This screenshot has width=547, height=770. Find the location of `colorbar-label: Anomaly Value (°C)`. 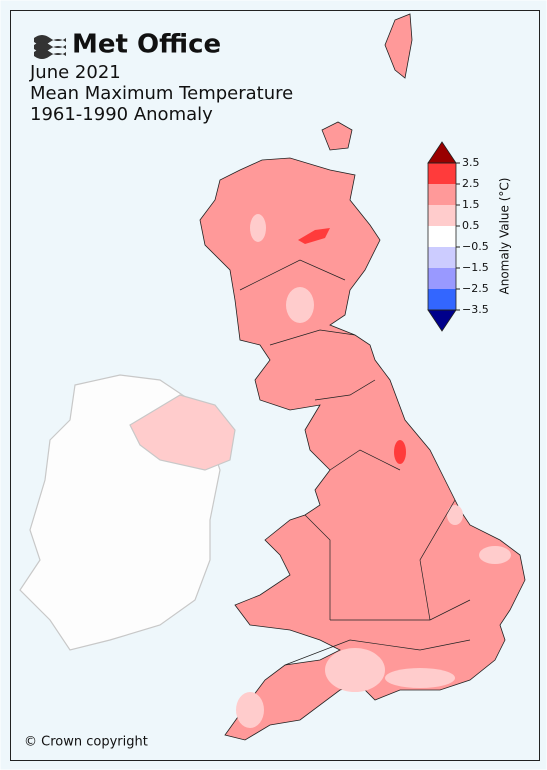

colorbar-label: Anomaly Value (°C) is located at coordinates (505, 236).